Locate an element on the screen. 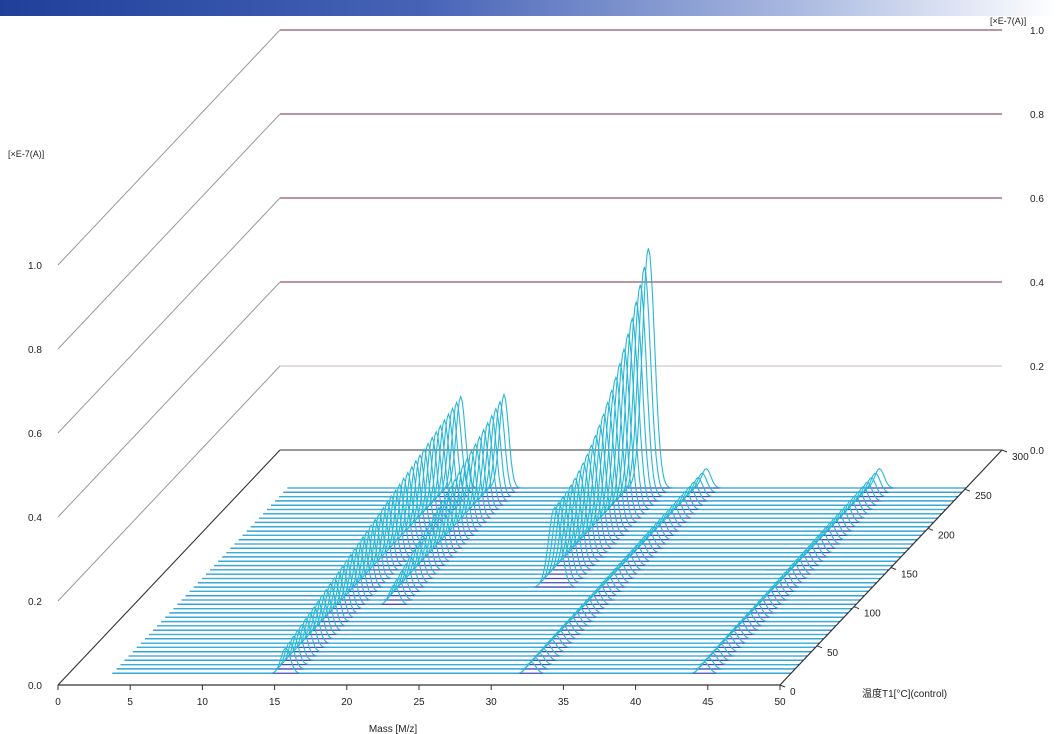 This screenshot has width=1057, height=734. x-tick-label: 50 is located at coordinates (780, 702).